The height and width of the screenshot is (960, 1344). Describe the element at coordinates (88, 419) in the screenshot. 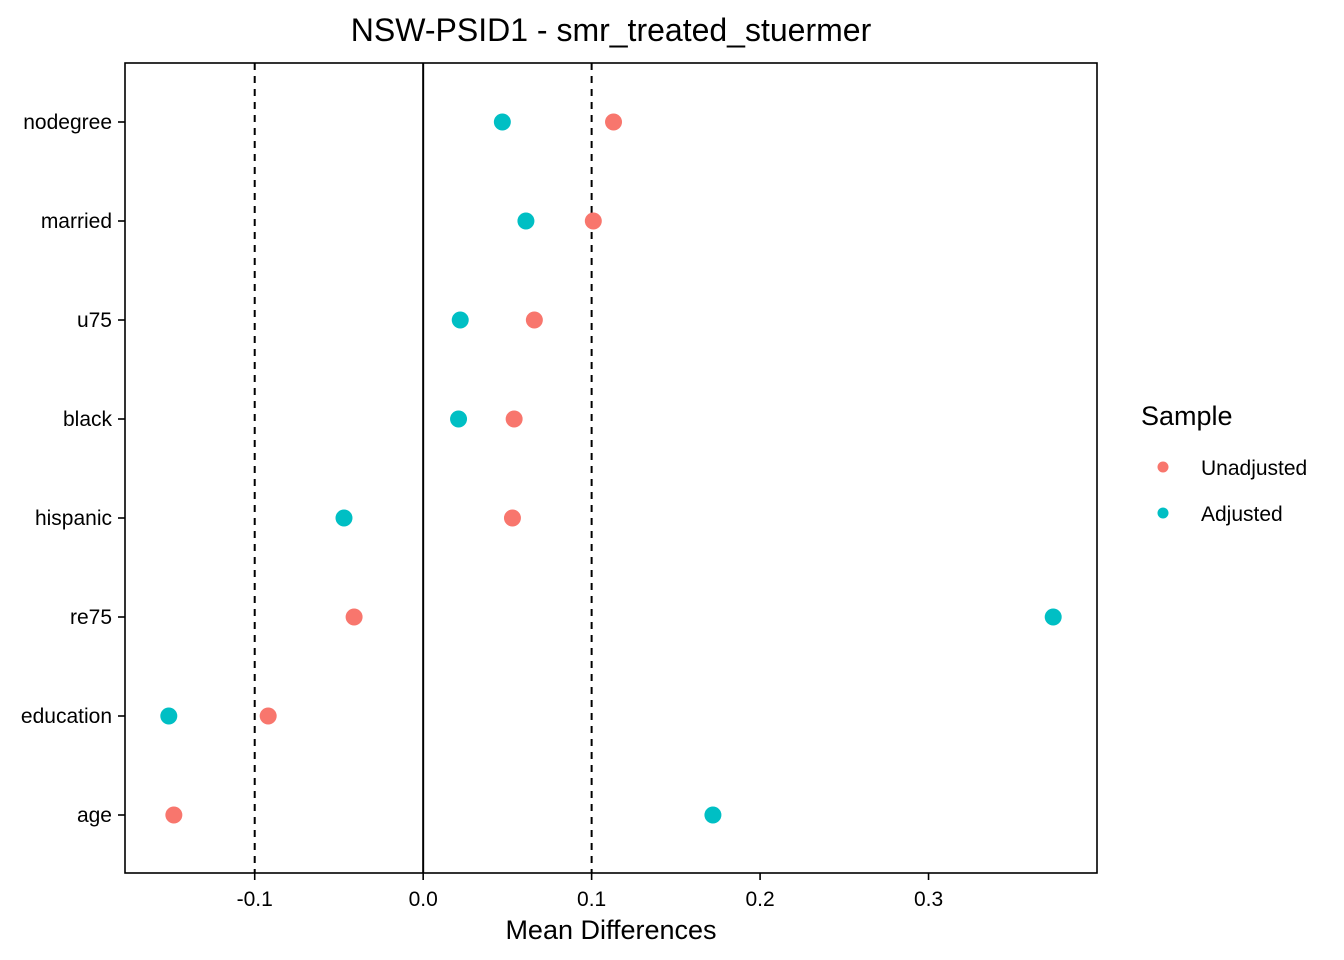

I see `y-tick-label-black: black` at that location.